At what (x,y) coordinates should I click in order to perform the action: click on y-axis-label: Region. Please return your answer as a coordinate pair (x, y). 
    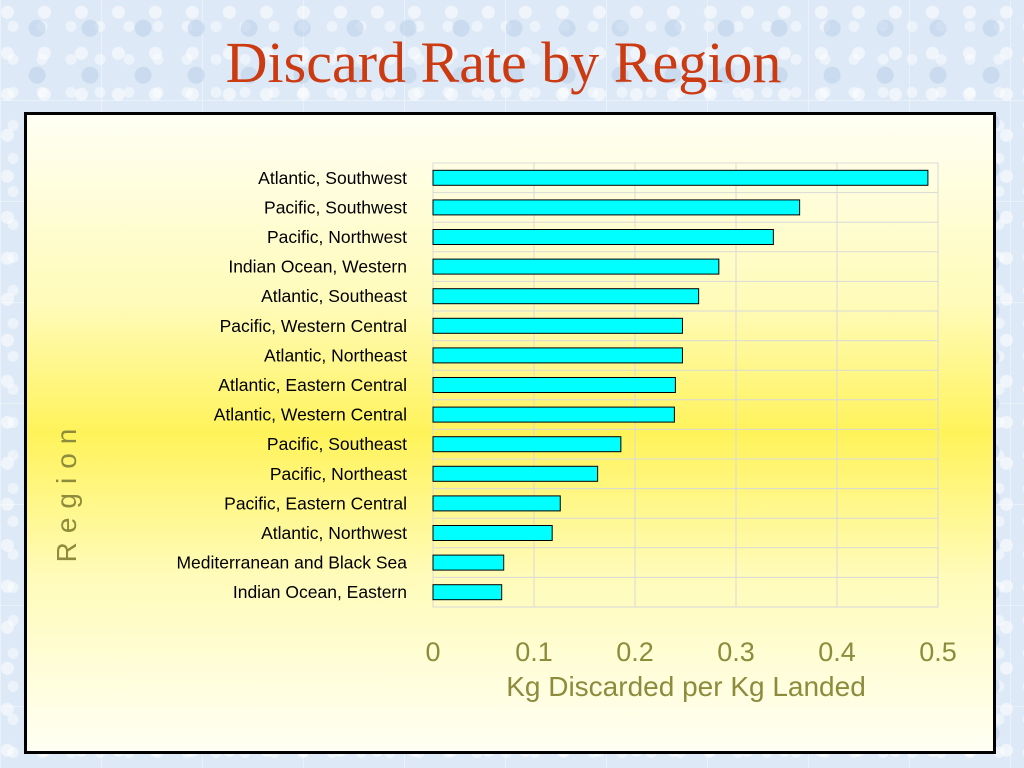
    Looking at the image, I should click on (66, 491).